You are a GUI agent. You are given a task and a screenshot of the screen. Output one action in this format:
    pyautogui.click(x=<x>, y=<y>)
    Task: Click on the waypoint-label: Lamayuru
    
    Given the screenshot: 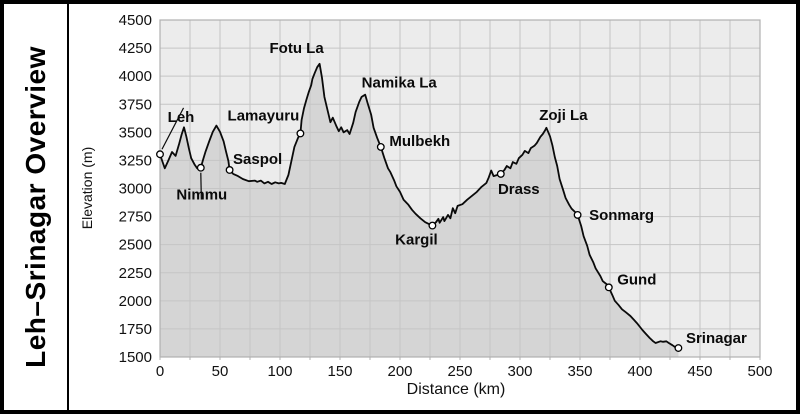 What is the action you would take?
    pyautogui.click(x=264, y=115)
    